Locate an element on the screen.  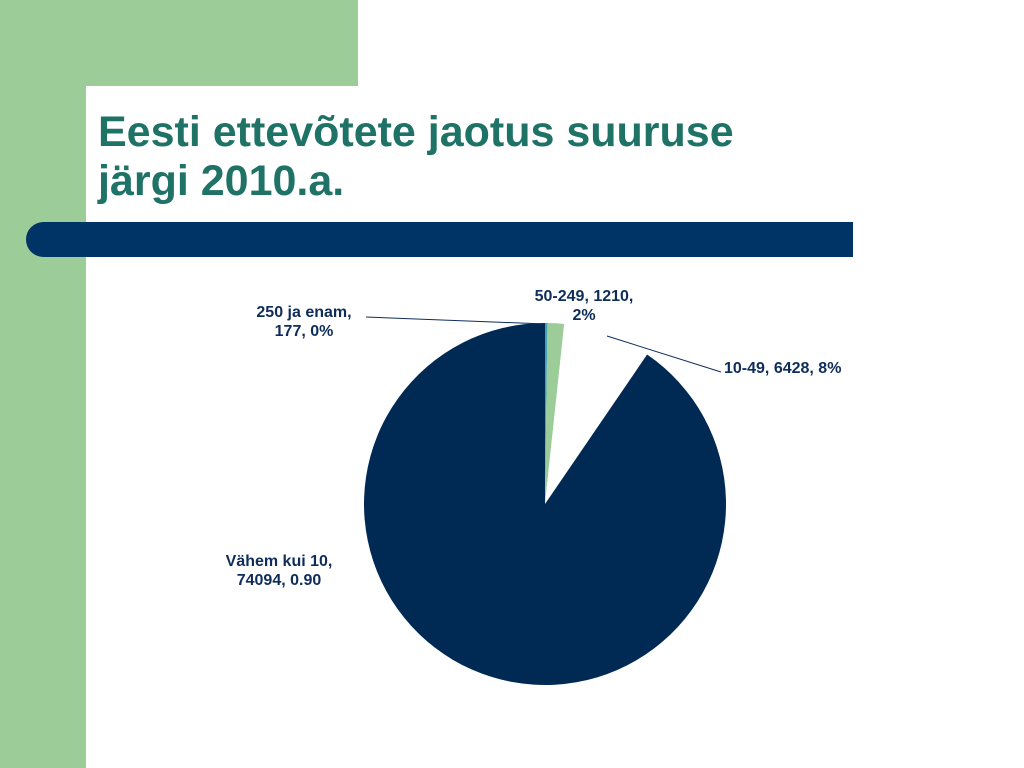
data-label-2: 10-49, 6428, 8% is located at coordinates (782, 368).